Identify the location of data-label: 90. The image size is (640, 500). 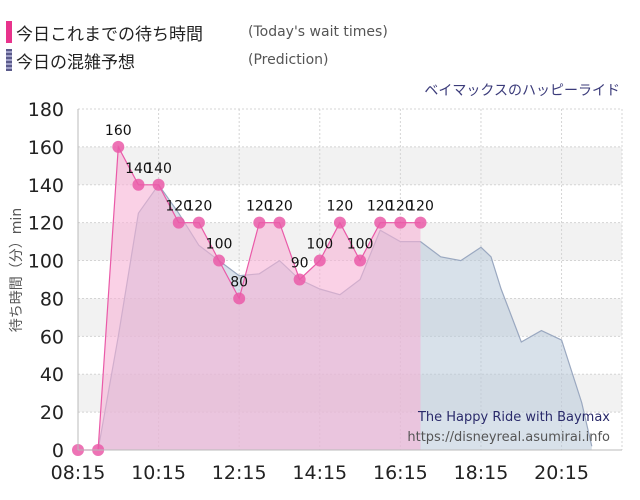
(300, 264).